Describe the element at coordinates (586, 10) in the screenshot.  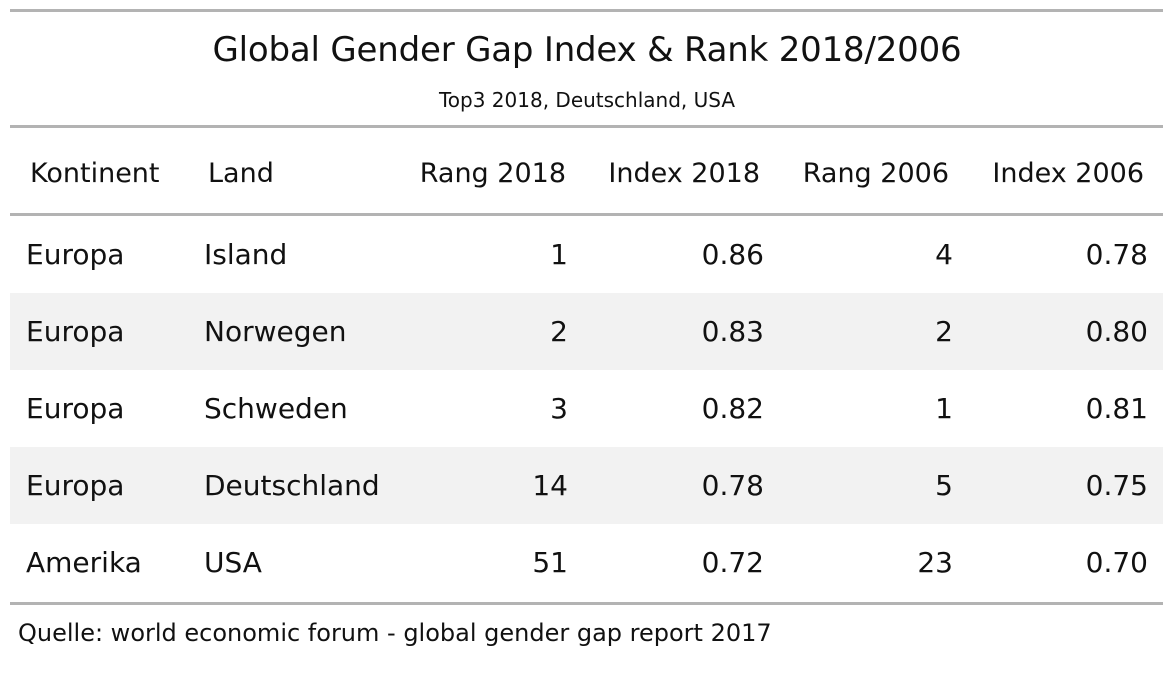
I see `table-top-rule` at that location.